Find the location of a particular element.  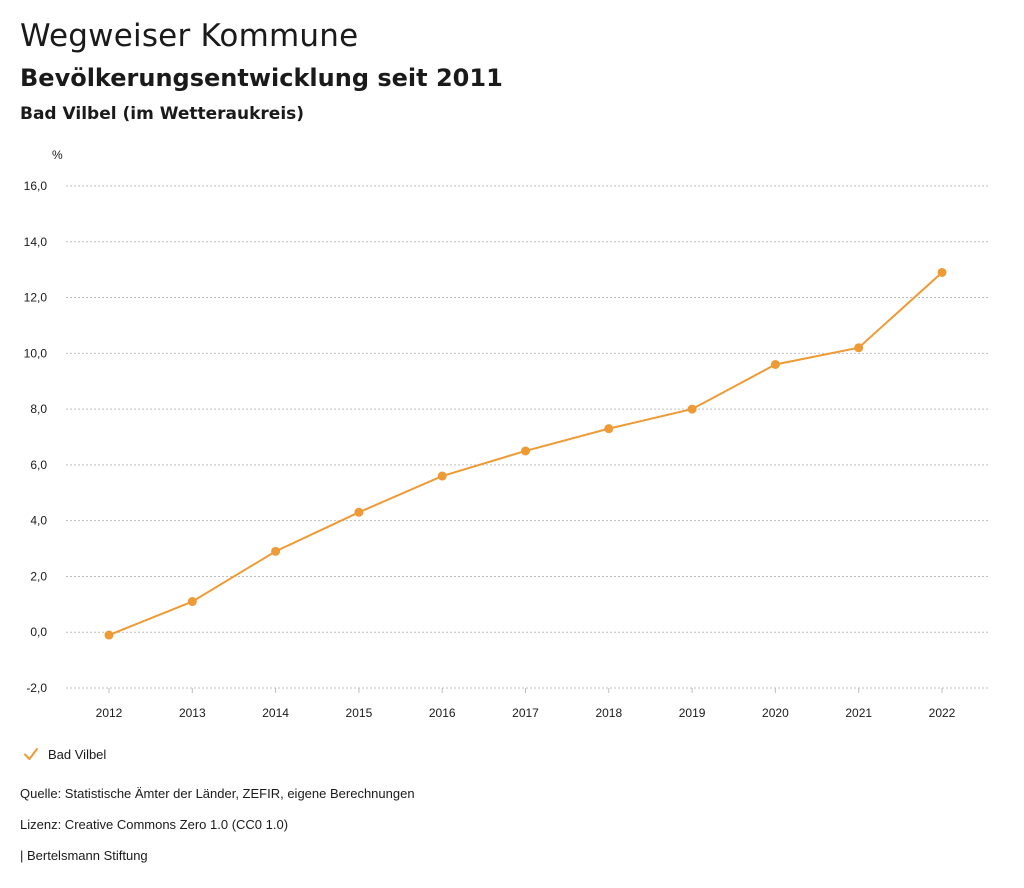

x-tick-label: 2014 is located at coordinates (275, 713).